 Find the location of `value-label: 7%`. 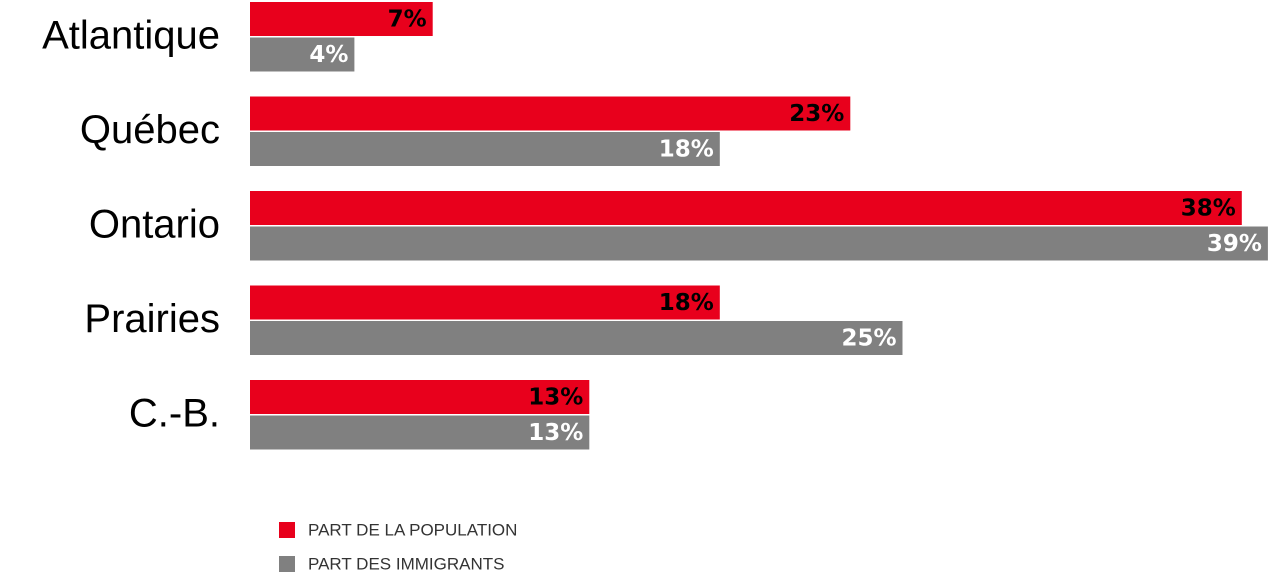

value-label: 7% is located at coordinates (407, 20).